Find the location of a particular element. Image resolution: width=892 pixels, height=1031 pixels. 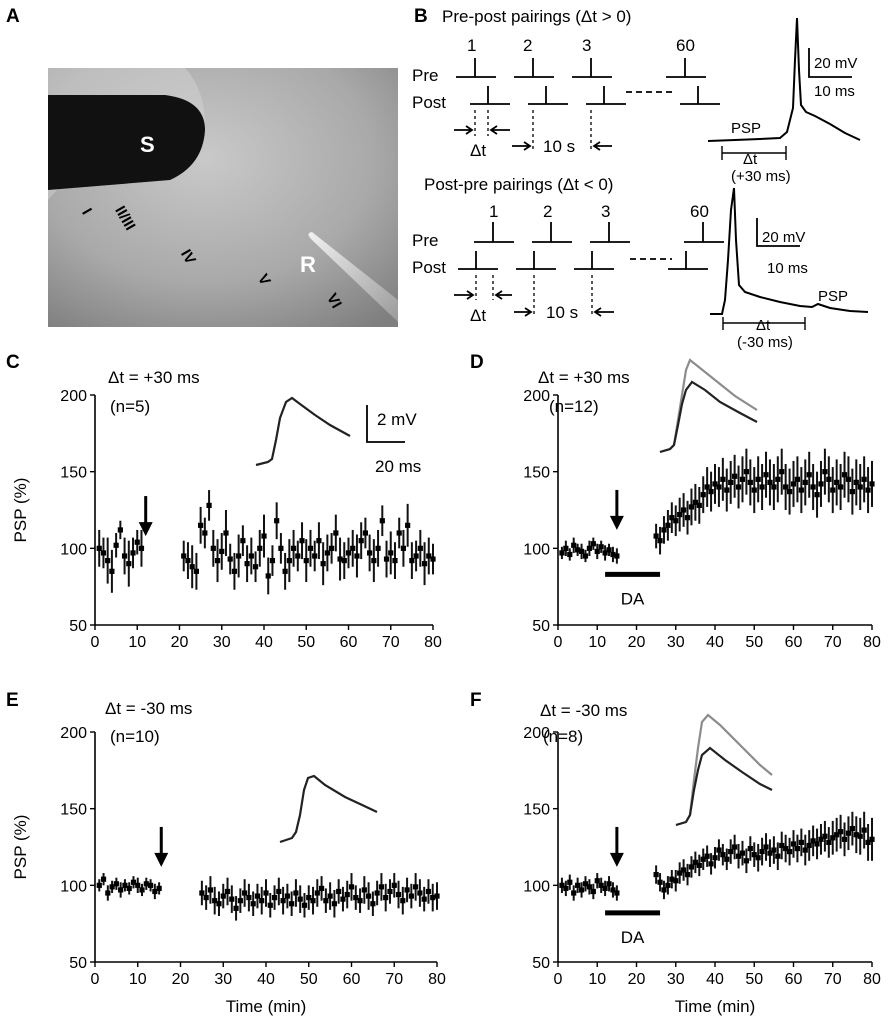

y-axis-label: PSP (%) is located at coordinates (20, 847).